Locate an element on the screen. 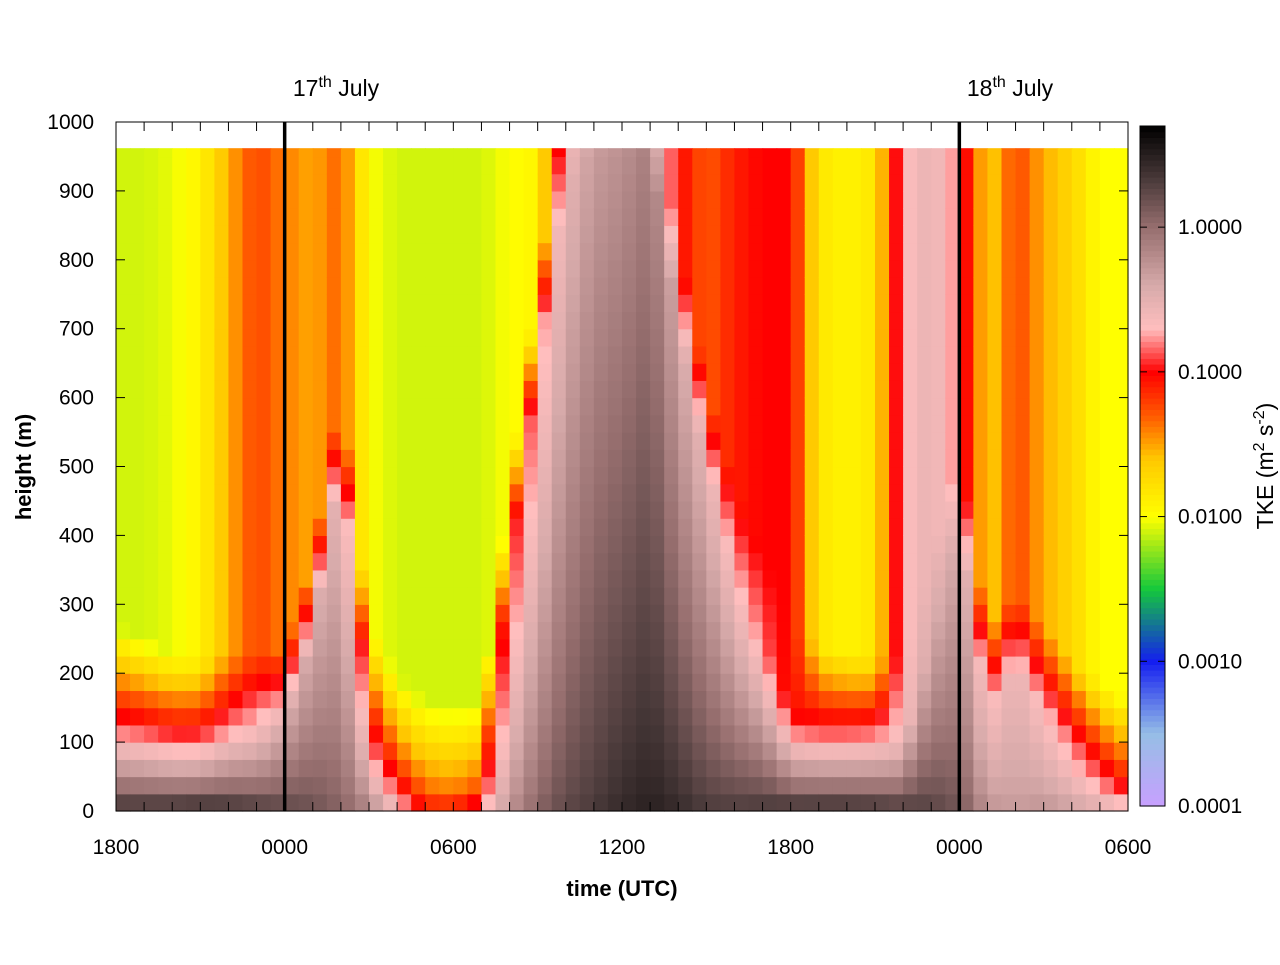  date-label-18-july: 18th July is located at coordinates (1010, 87).